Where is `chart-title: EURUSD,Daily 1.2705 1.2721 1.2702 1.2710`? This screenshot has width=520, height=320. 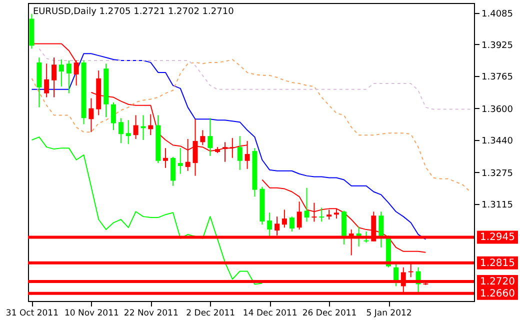 chart-title: EURUSD,Daily 1.2705 1.2721 1.2702 1.2710 is located at coordinates (133, 12).